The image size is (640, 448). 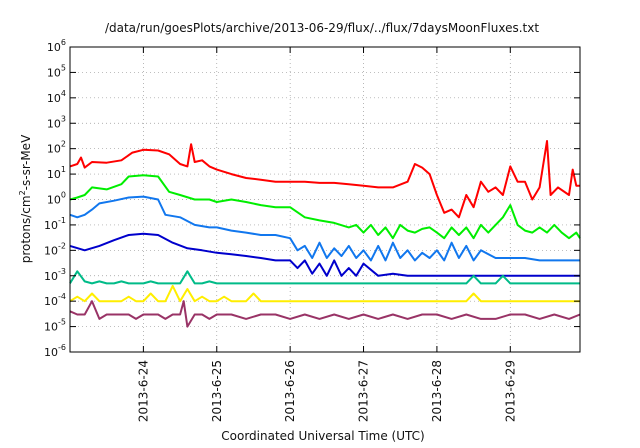 What do you see at coordinates (55, 351) in the screenshot?
I see `y-tick-label: 10⁻⁶` at bounding box center [55, 351].